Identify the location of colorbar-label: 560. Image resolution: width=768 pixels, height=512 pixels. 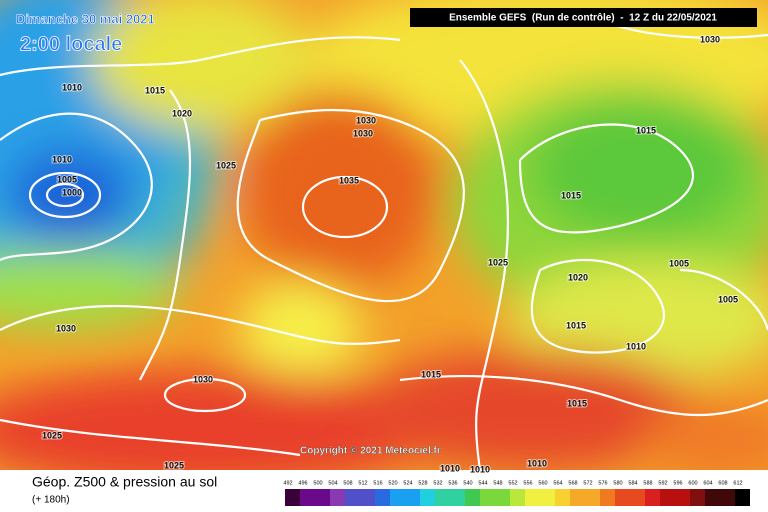
(542, 483).